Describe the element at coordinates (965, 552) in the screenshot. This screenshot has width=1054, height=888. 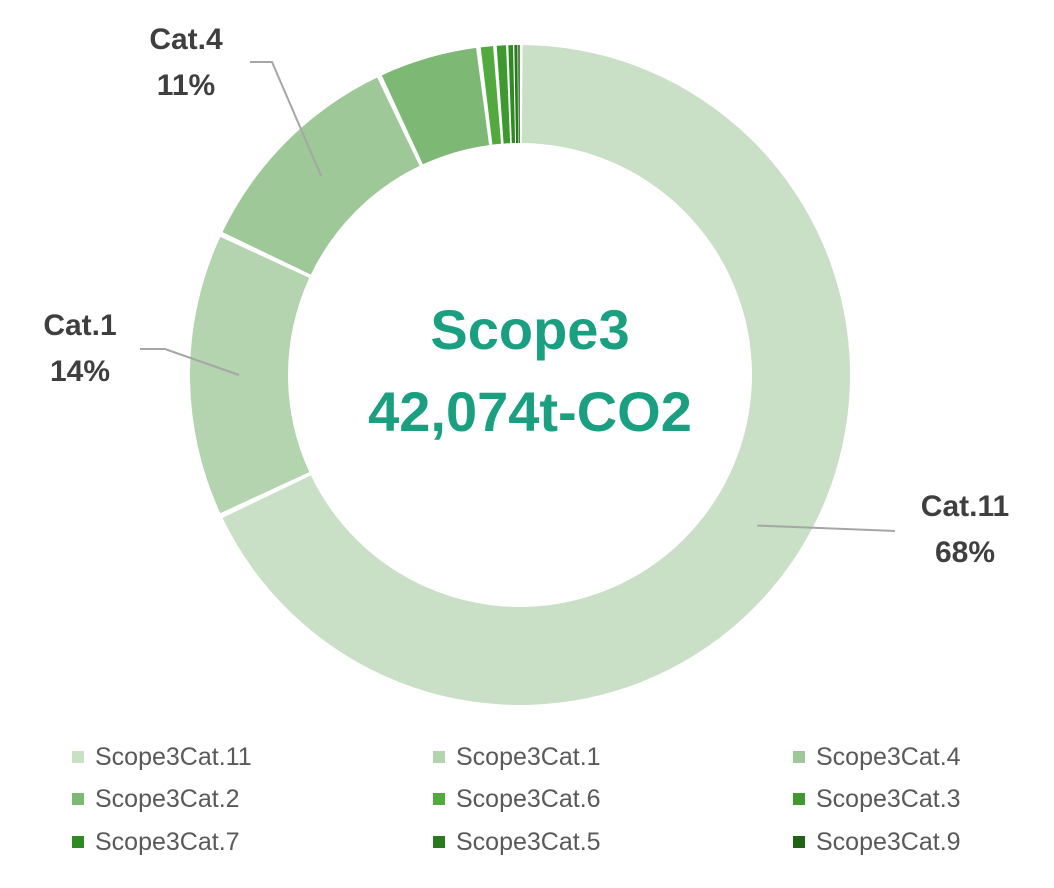
I see `data-label-percent: 68%` at that location.